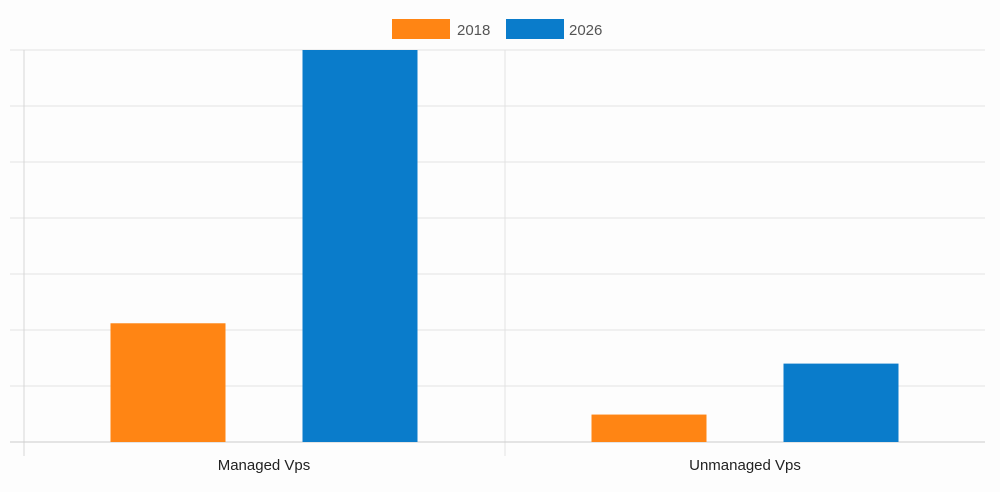 The image size is (1000, 492). I want to click on bar-2026-managed-vps, so click(360, 246).